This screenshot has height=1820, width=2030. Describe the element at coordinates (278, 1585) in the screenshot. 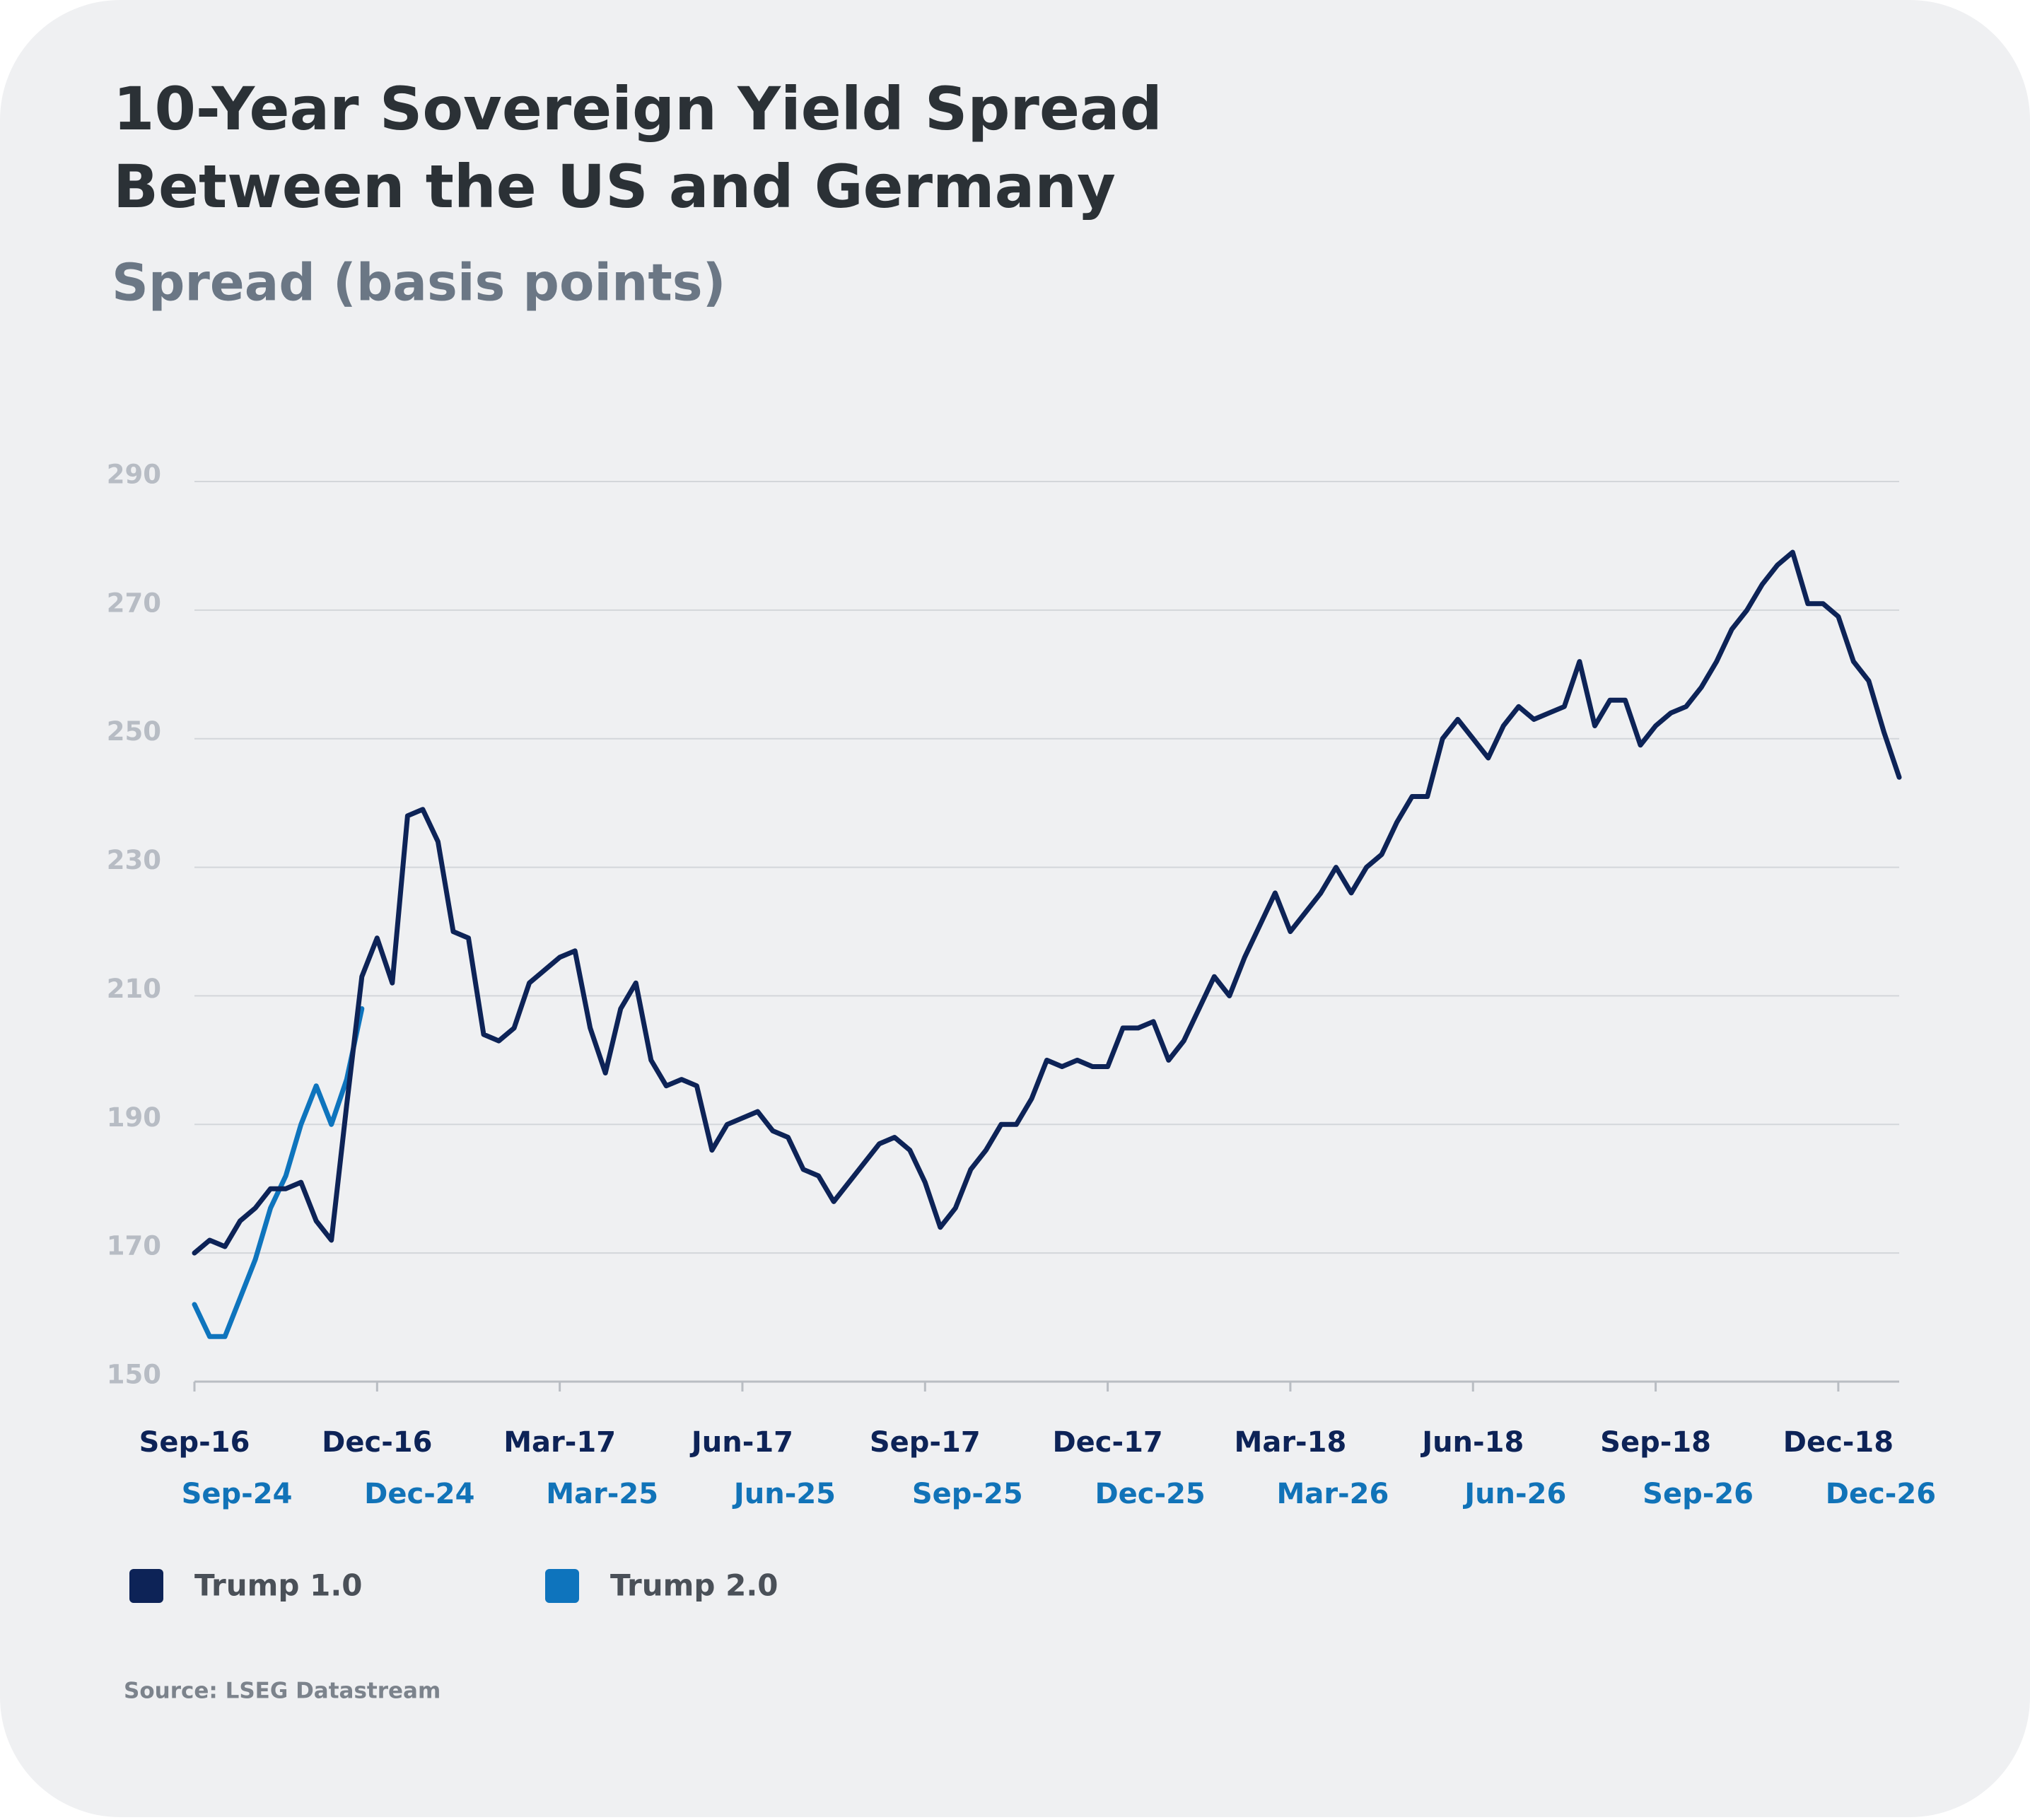

I see `legend-label: Trump 1.0` at that location.